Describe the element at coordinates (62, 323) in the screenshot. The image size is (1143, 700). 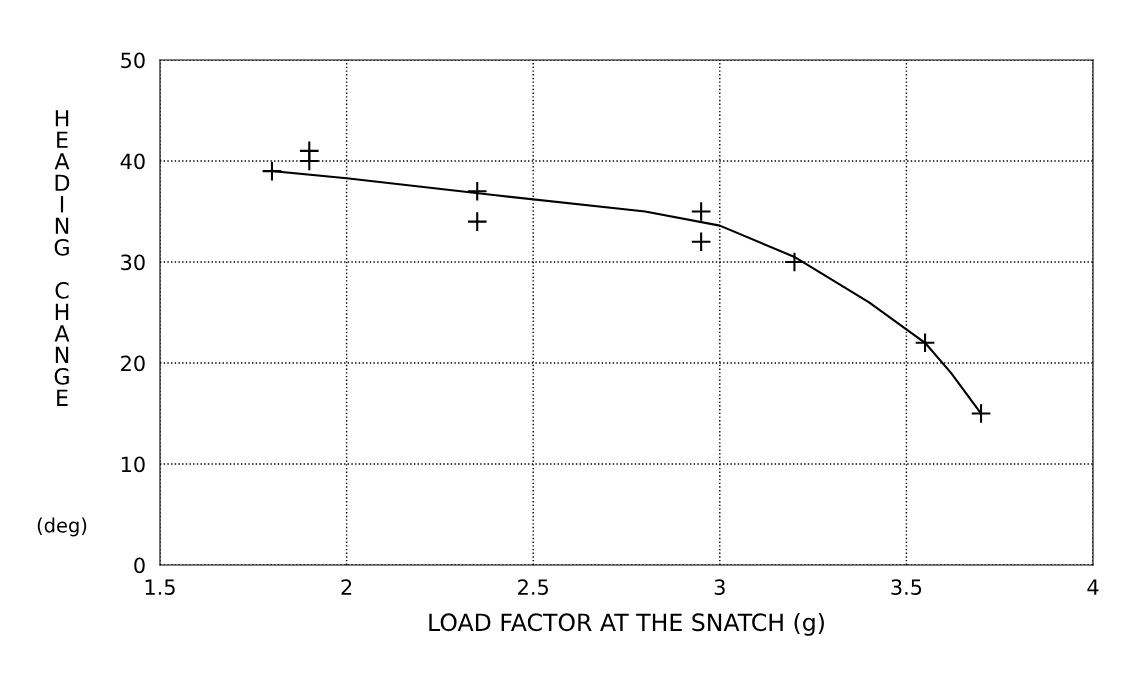
I see `text: HEADING CHANGE (deg)` at that location.